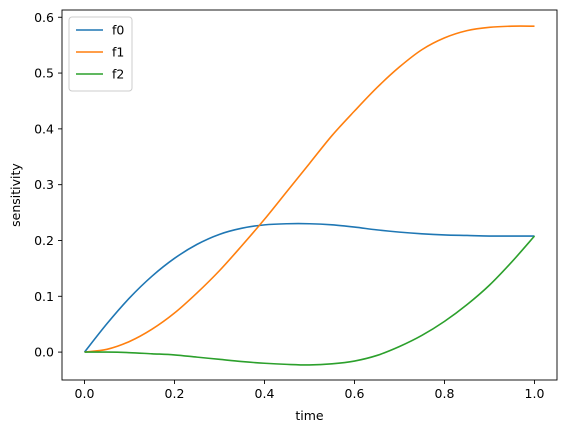  Describe the element at coordinates (44, 17) in the screenshot. I see `y-tick-label: 0.6` at that location.